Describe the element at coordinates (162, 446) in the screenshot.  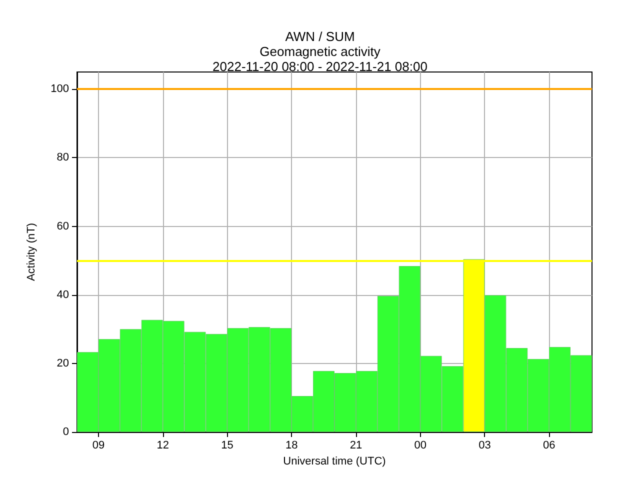
I see `x-tick-label: 12` at that location.